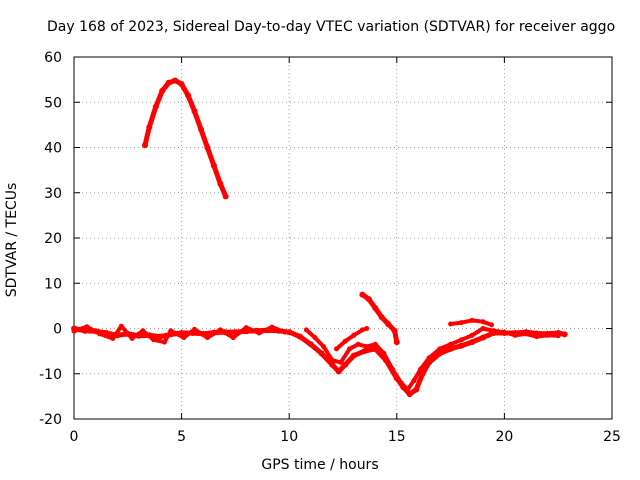  I want to click on y-tick-label: 0, so click(57, 330).